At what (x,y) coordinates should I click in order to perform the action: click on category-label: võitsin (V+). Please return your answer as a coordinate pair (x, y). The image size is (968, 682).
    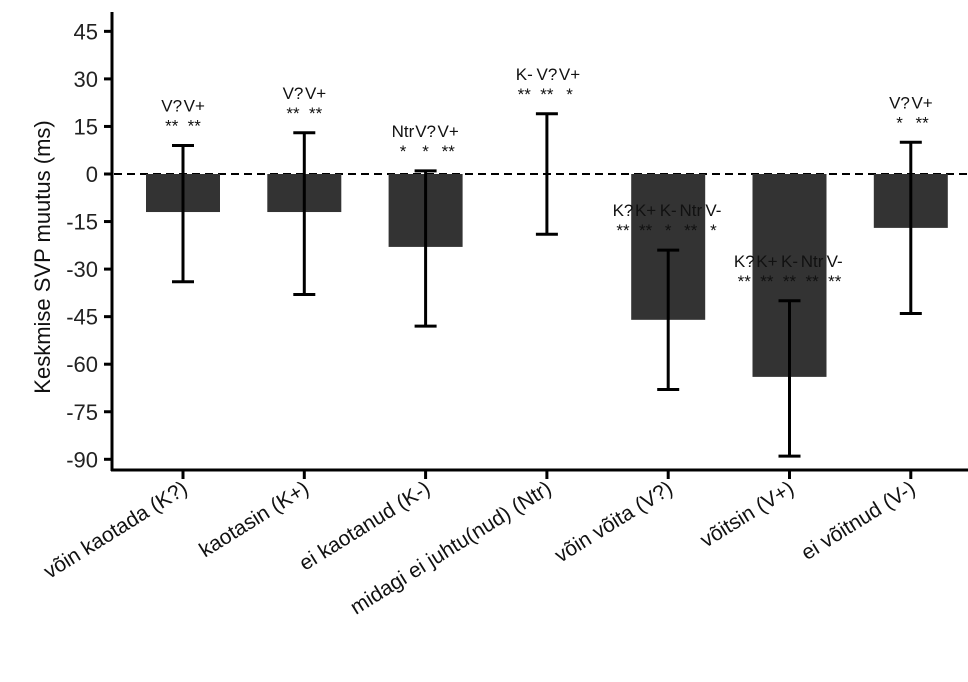
    Looking at the image, I should click on (747, 514).